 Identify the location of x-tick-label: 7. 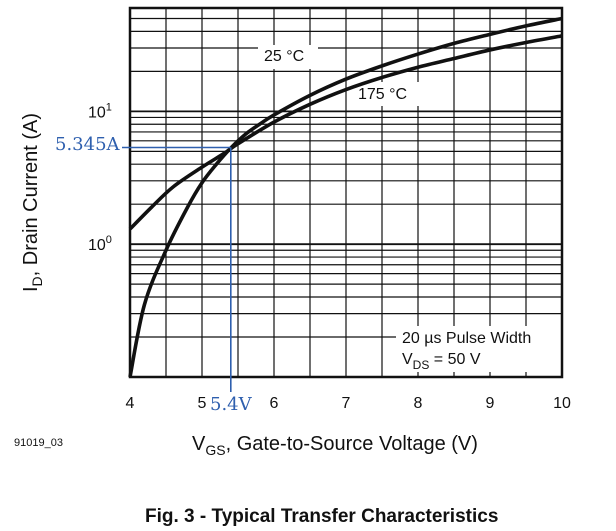
(346, 403).